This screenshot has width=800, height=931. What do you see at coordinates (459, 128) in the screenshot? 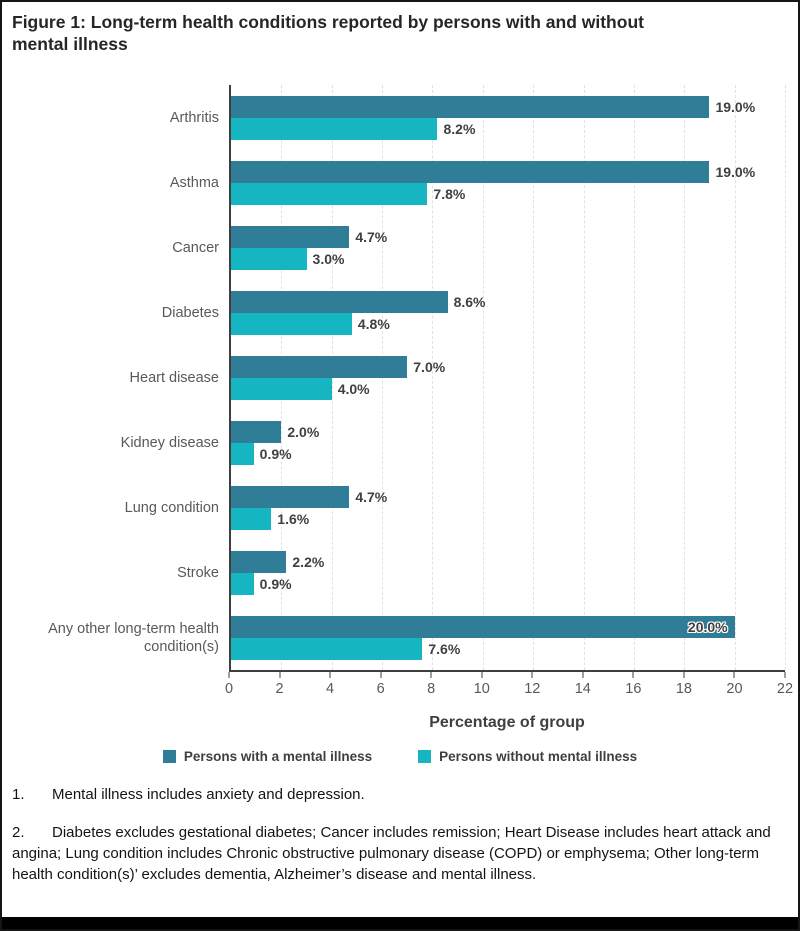
I see `data-label: 8.2%` at bounding box center [459, 128].